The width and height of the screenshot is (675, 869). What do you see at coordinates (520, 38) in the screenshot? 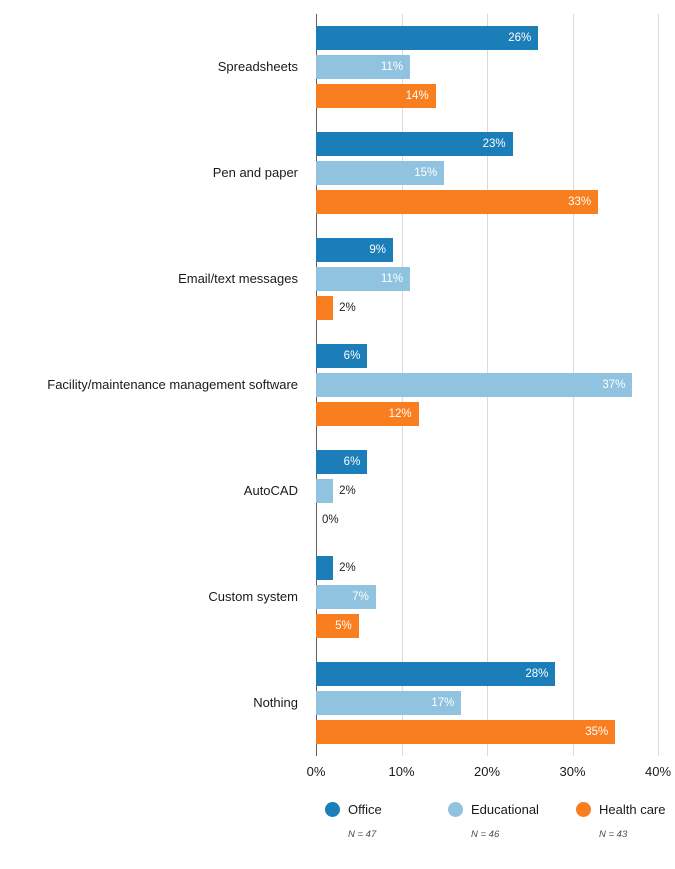
I see `bar-value-label: 26%` at bounding box center [520, 38].